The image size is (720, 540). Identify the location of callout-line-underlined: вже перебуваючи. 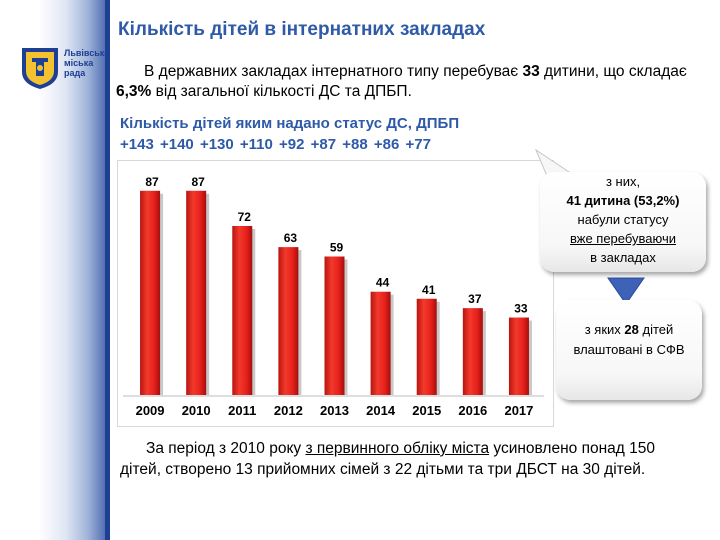
(623, 238).